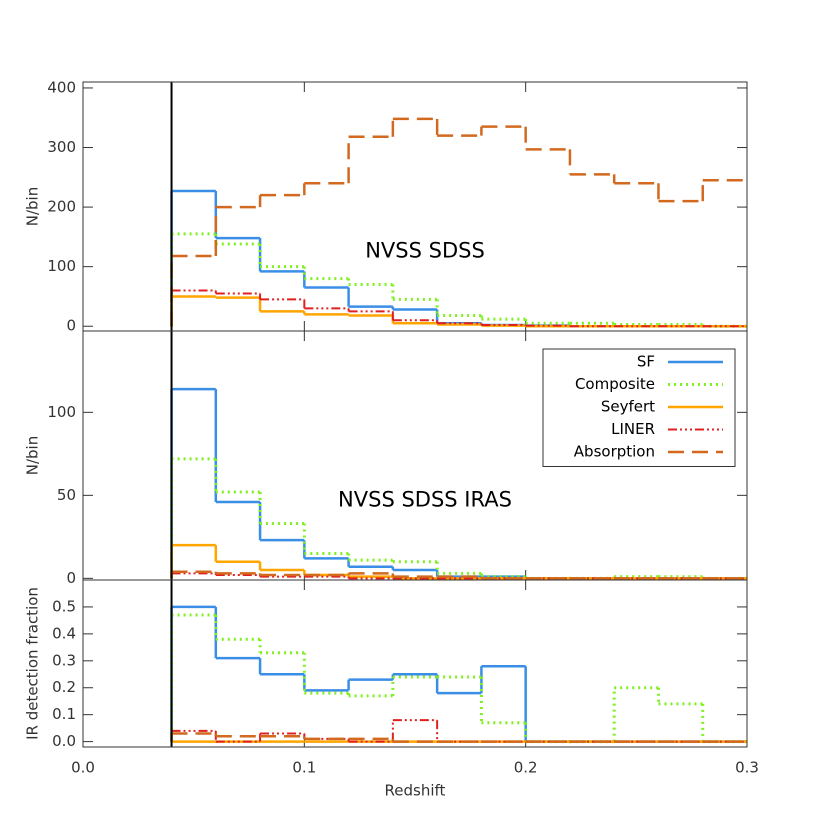 Image resolution: width=830 pixels, height=830 pixels. Describe the element at coordinates (64, 687) in the screenshot. I see `y-tick-label: 0.2` at that location.